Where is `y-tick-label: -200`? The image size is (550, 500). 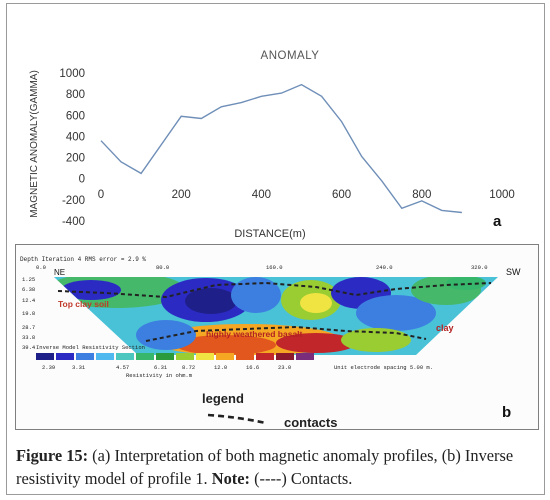 y-tick-label: -200 is located at coordinates (73, 201).